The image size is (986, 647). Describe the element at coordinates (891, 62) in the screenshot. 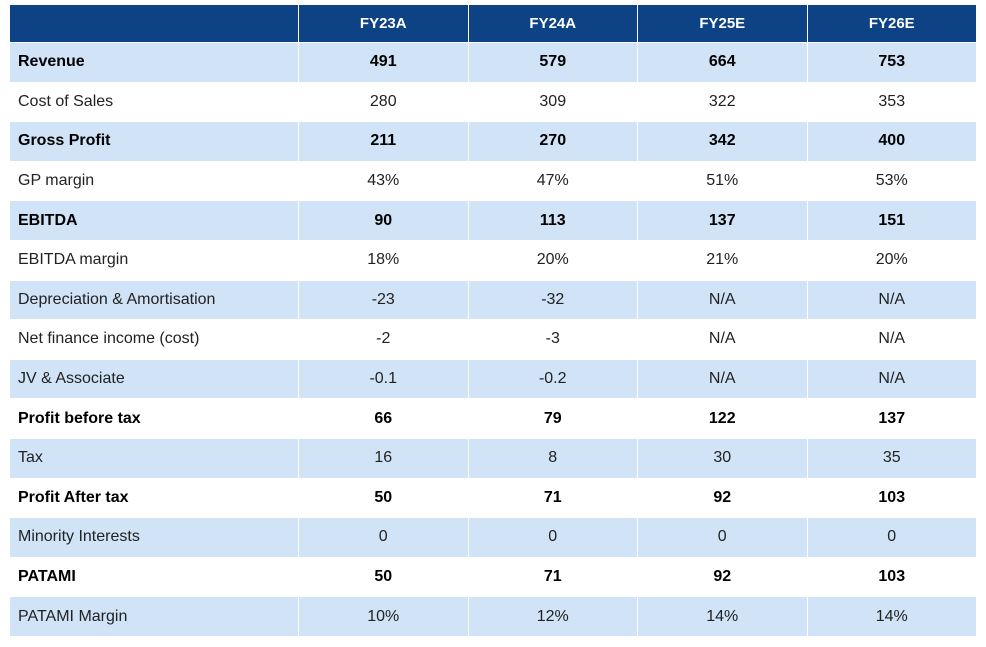

I see `cell: 753` at that location.